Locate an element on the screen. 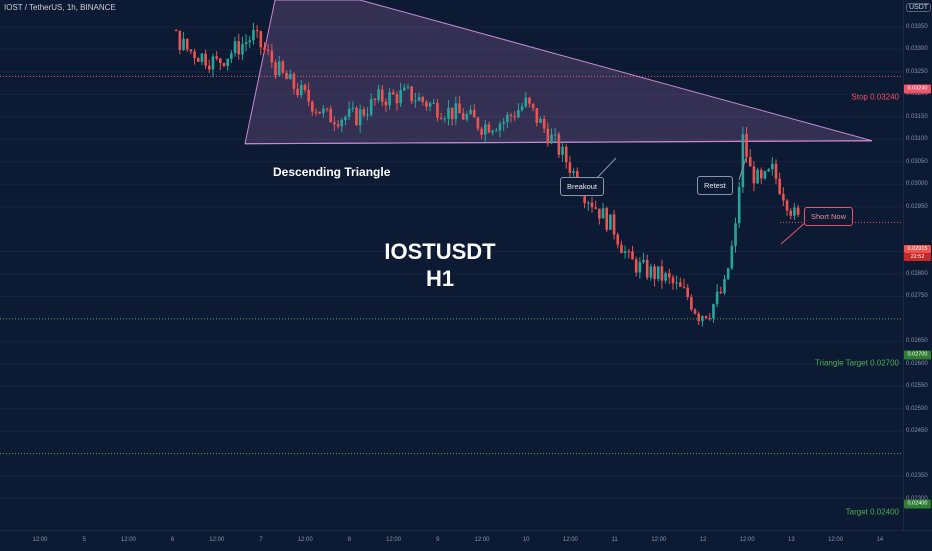 The height and width of the screenshot is (551, 932). time-tick-10: 12:00 is located at coordinates (482, 540).